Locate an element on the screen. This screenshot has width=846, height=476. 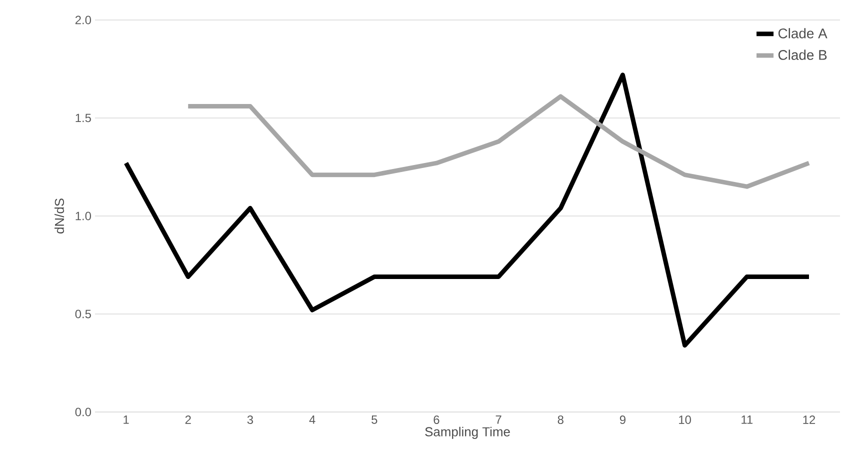
x-tick-label: 2 is located at coordinates (188, 420).